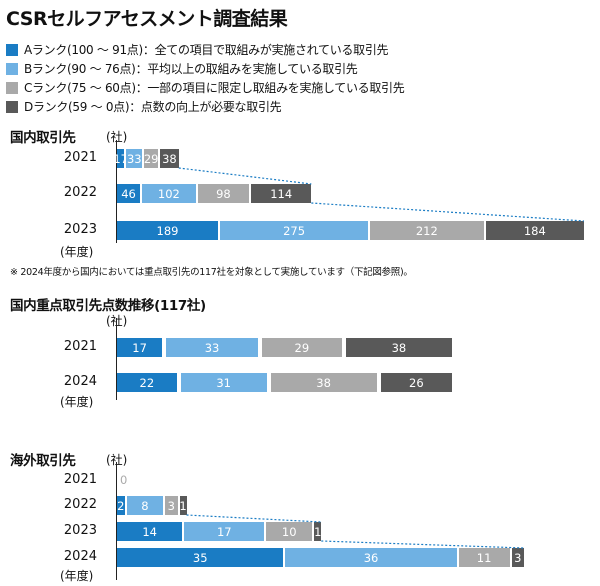 The image size is (600, 586). I want to click on chart-title-overseas: 海外取引先, so click(43, 461).